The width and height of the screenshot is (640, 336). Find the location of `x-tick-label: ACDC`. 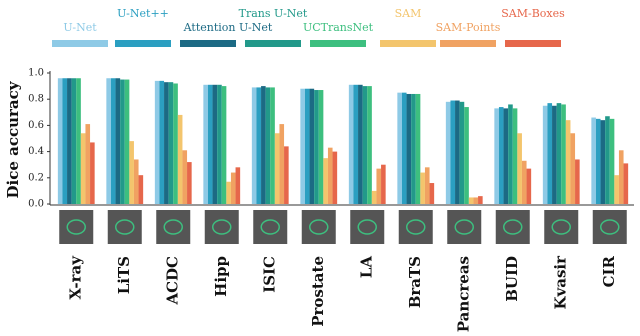

x-tick-label: ACDC is located at coordinates (172, 281).